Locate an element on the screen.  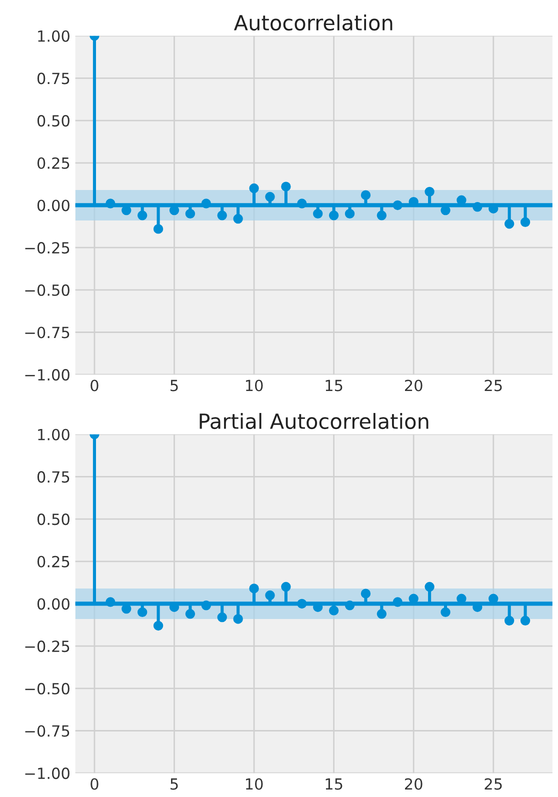
chart-title: Partial Autocorrelation is located at coordinates (314, 421).